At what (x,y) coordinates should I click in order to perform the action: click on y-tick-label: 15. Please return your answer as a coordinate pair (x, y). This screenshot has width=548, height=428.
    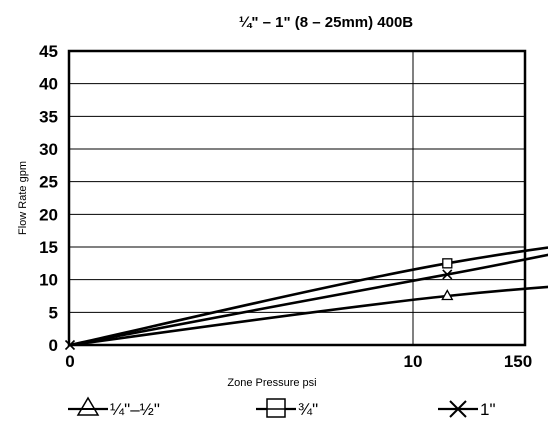
    Looking at the image, I should click on (48, 247).